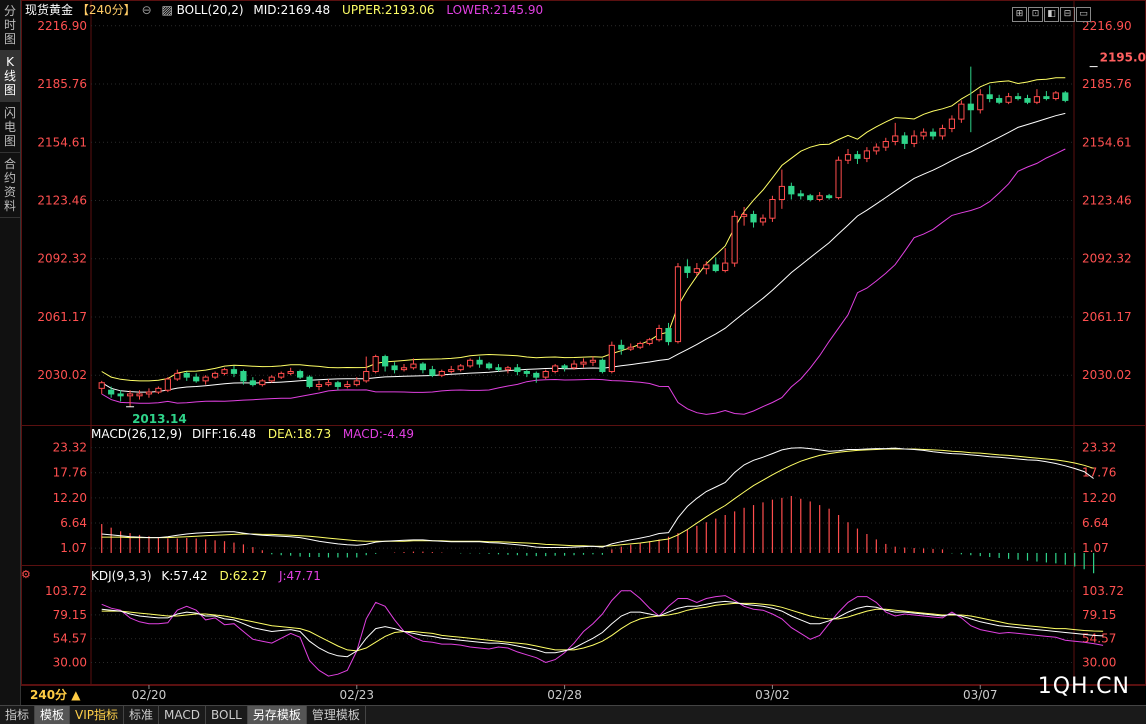 The height and width of the screenshot is (724, 1146). Describe the element at coordinates (1019, 14) in the screenshot. I see `window-button-0-icon: ⊞` at that location.